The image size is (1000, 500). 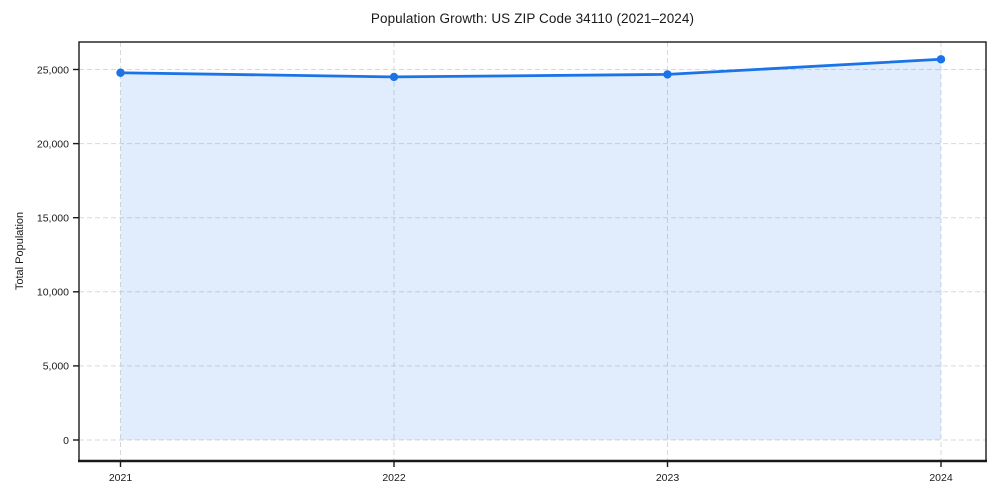 What do you see at coordinates (531, 68) in the screenshot?
I see `data-line` at bounding box center [531, 68].